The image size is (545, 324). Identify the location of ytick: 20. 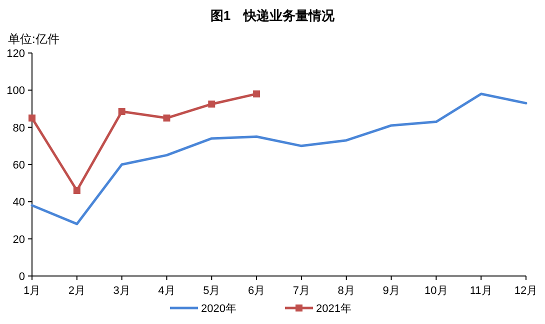
(18, 240).